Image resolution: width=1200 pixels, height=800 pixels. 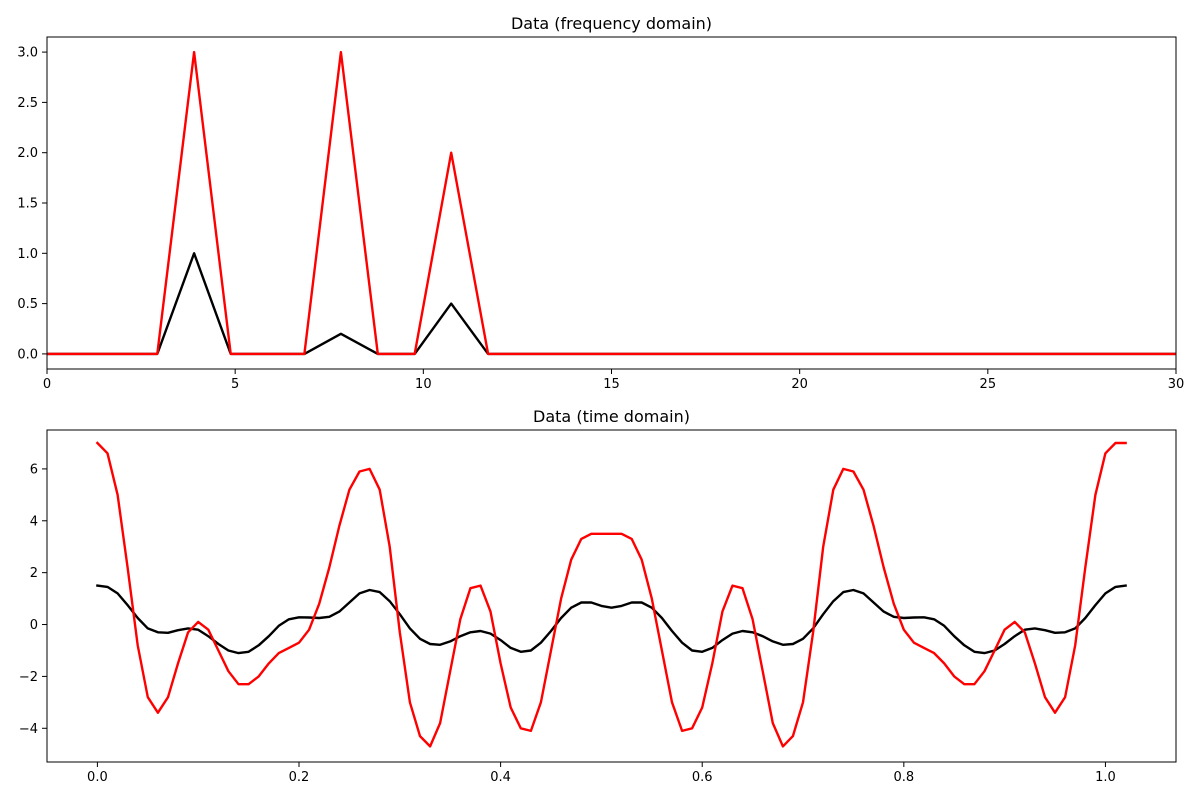 I want to click on x-tick-label: 0.4, so click(x=500, y=777).